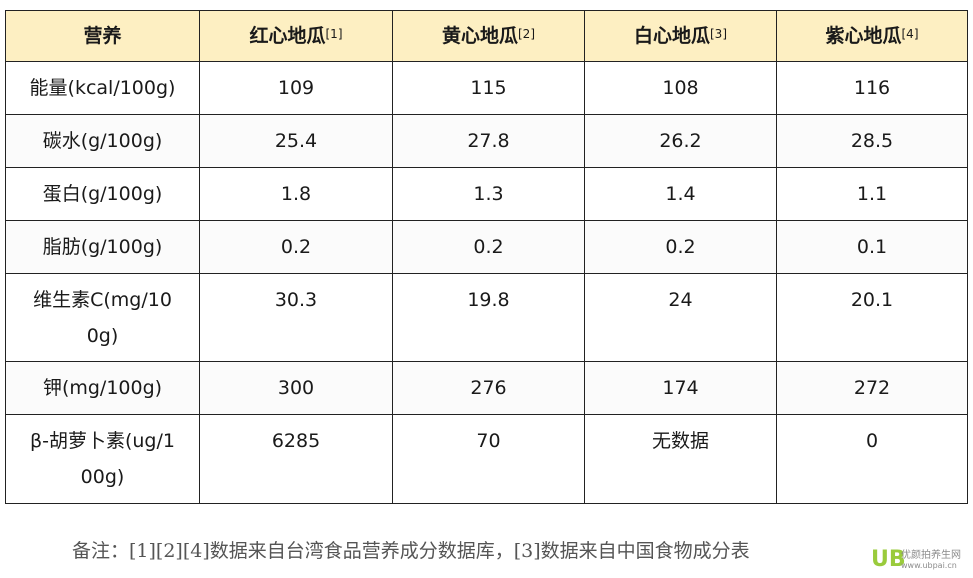  I want to click on table-cell: 1.1, so click(872, 194).